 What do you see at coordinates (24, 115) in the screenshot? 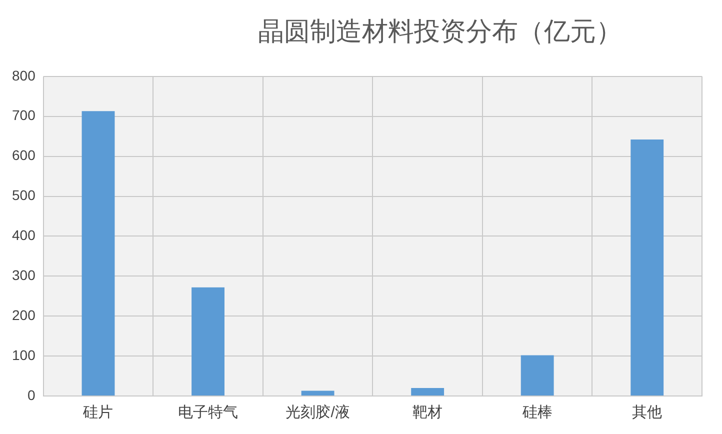
I see `y-tick-label: 700` at bounding box center [24, 115].